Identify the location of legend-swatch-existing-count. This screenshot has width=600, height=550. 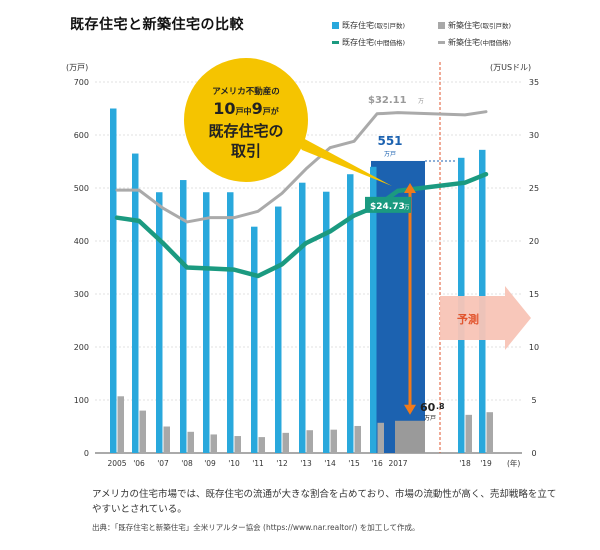
(335, 25).